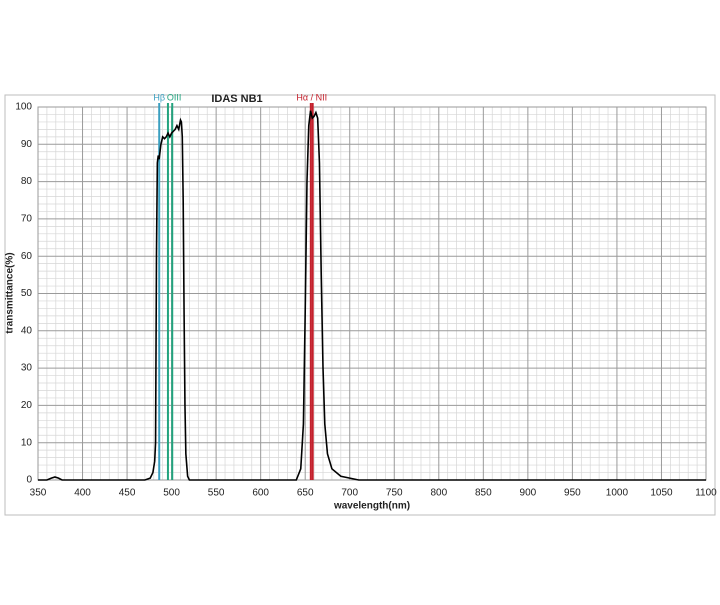 The height and width of the screenshot is (605, 720). Describe the element at coordinates (174, 97) in the screenshot. I see `emission-label: OIII` at that location.